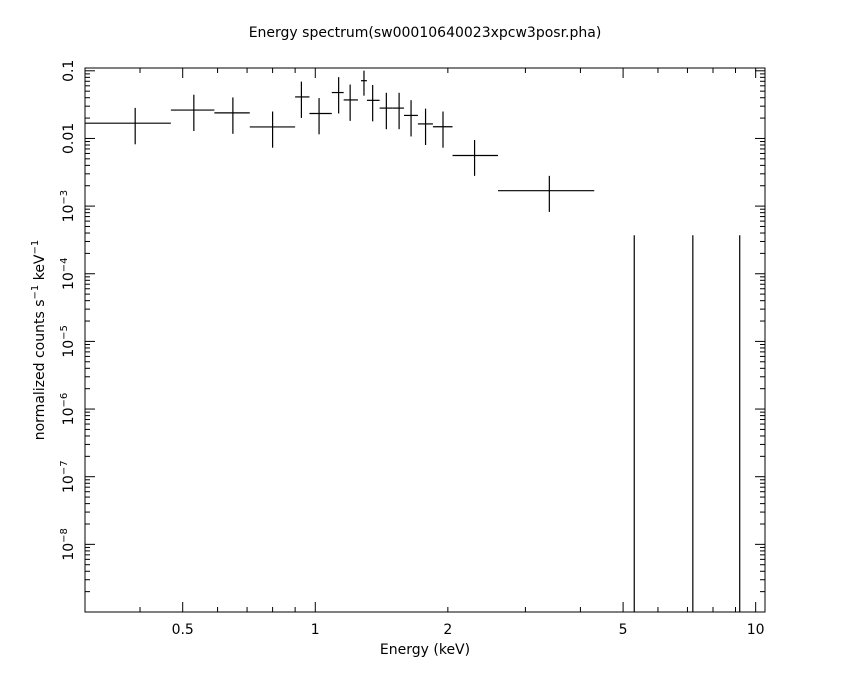 Image resolution: width=850 pixels, height=680 pixels. Describe the element at coordinates (68, 273) in the screenshot. I see `y-tick-label: 10−4` at that location.